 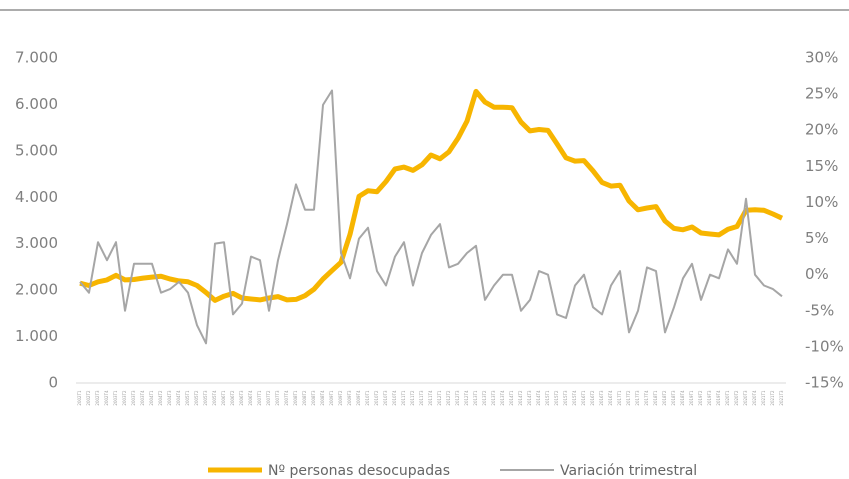 I want to click on x-tick-label: 2013T2, so click(x=484, y=398).